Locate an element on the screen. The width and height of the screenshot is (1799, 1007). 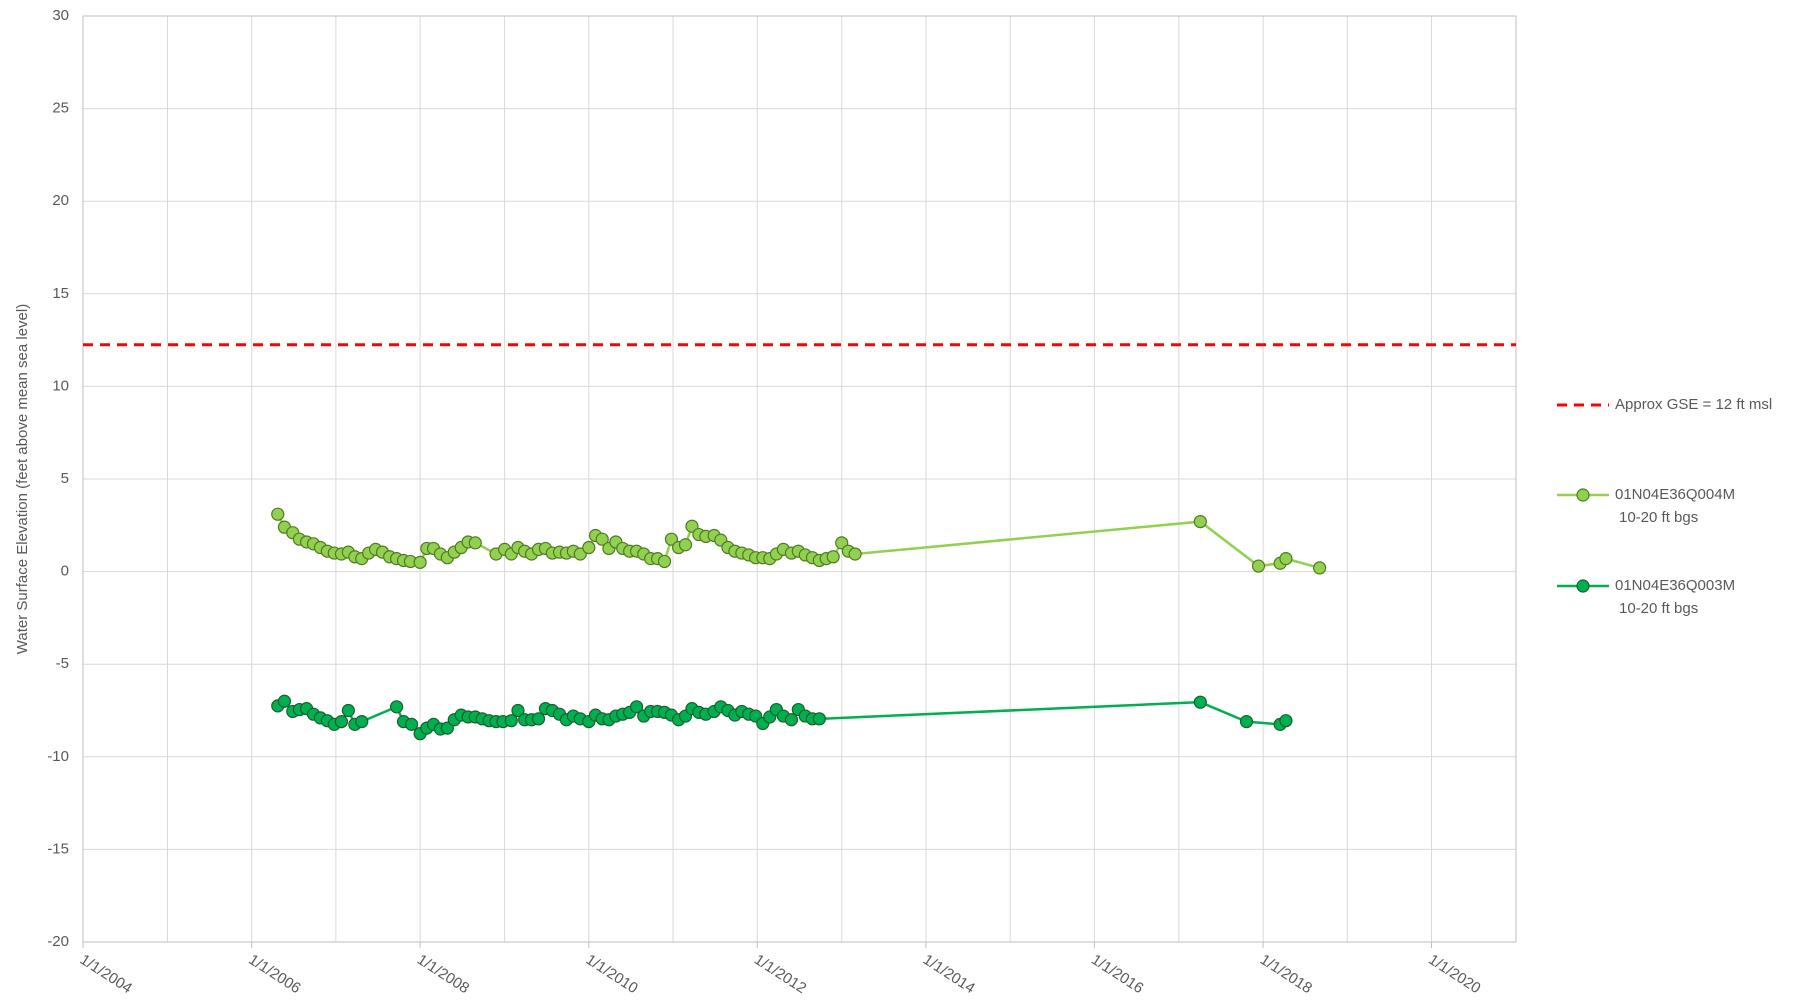
legend-label: Approx GSE = 12 ft msl is located at coordinates (1693, 404).